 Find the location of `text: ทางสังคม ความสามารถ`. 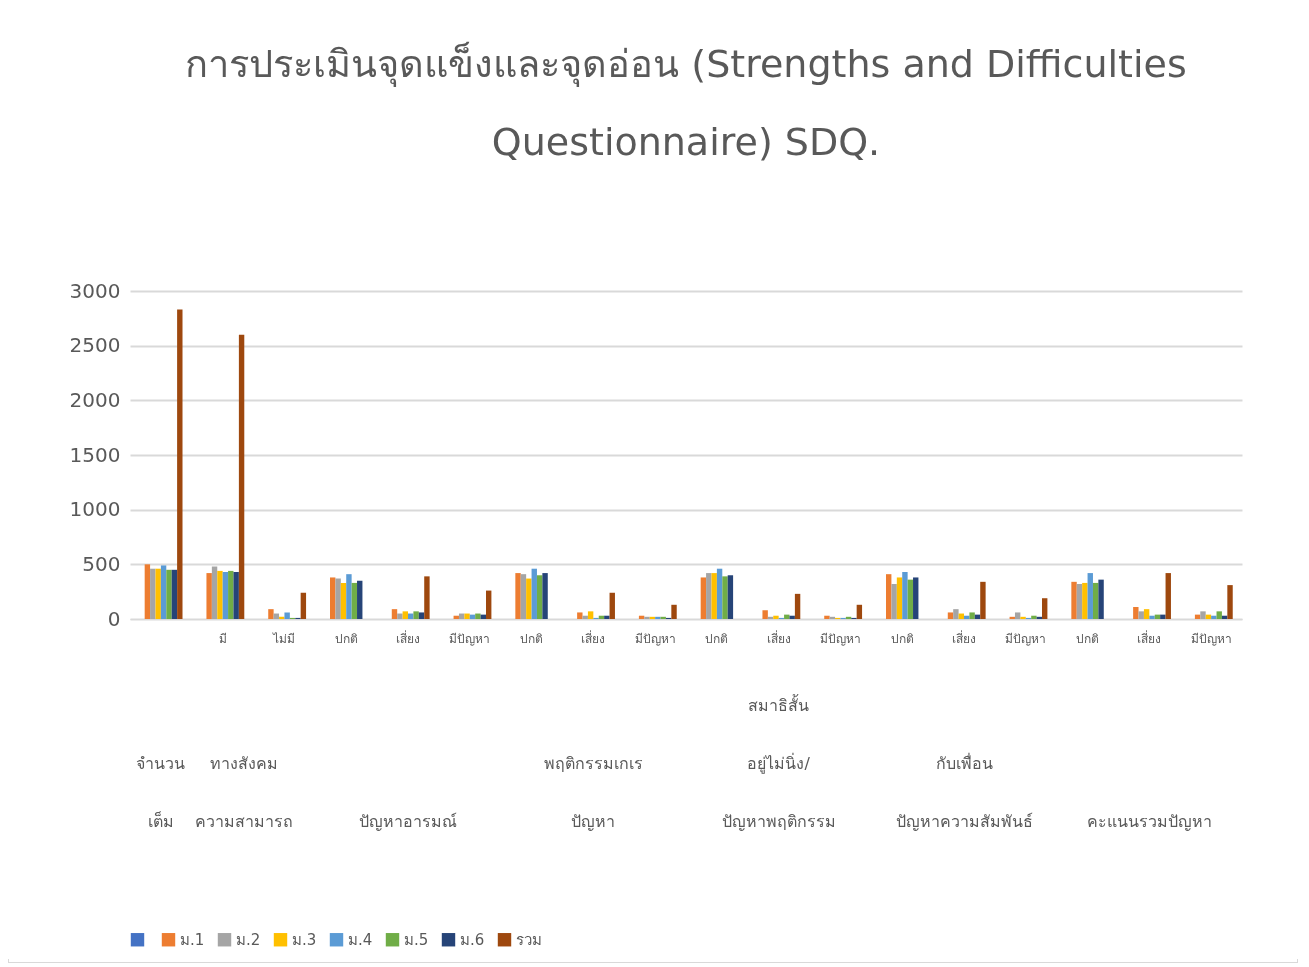

text: ทางสังคม ความสามารถ is located at coordinates (244, 792).